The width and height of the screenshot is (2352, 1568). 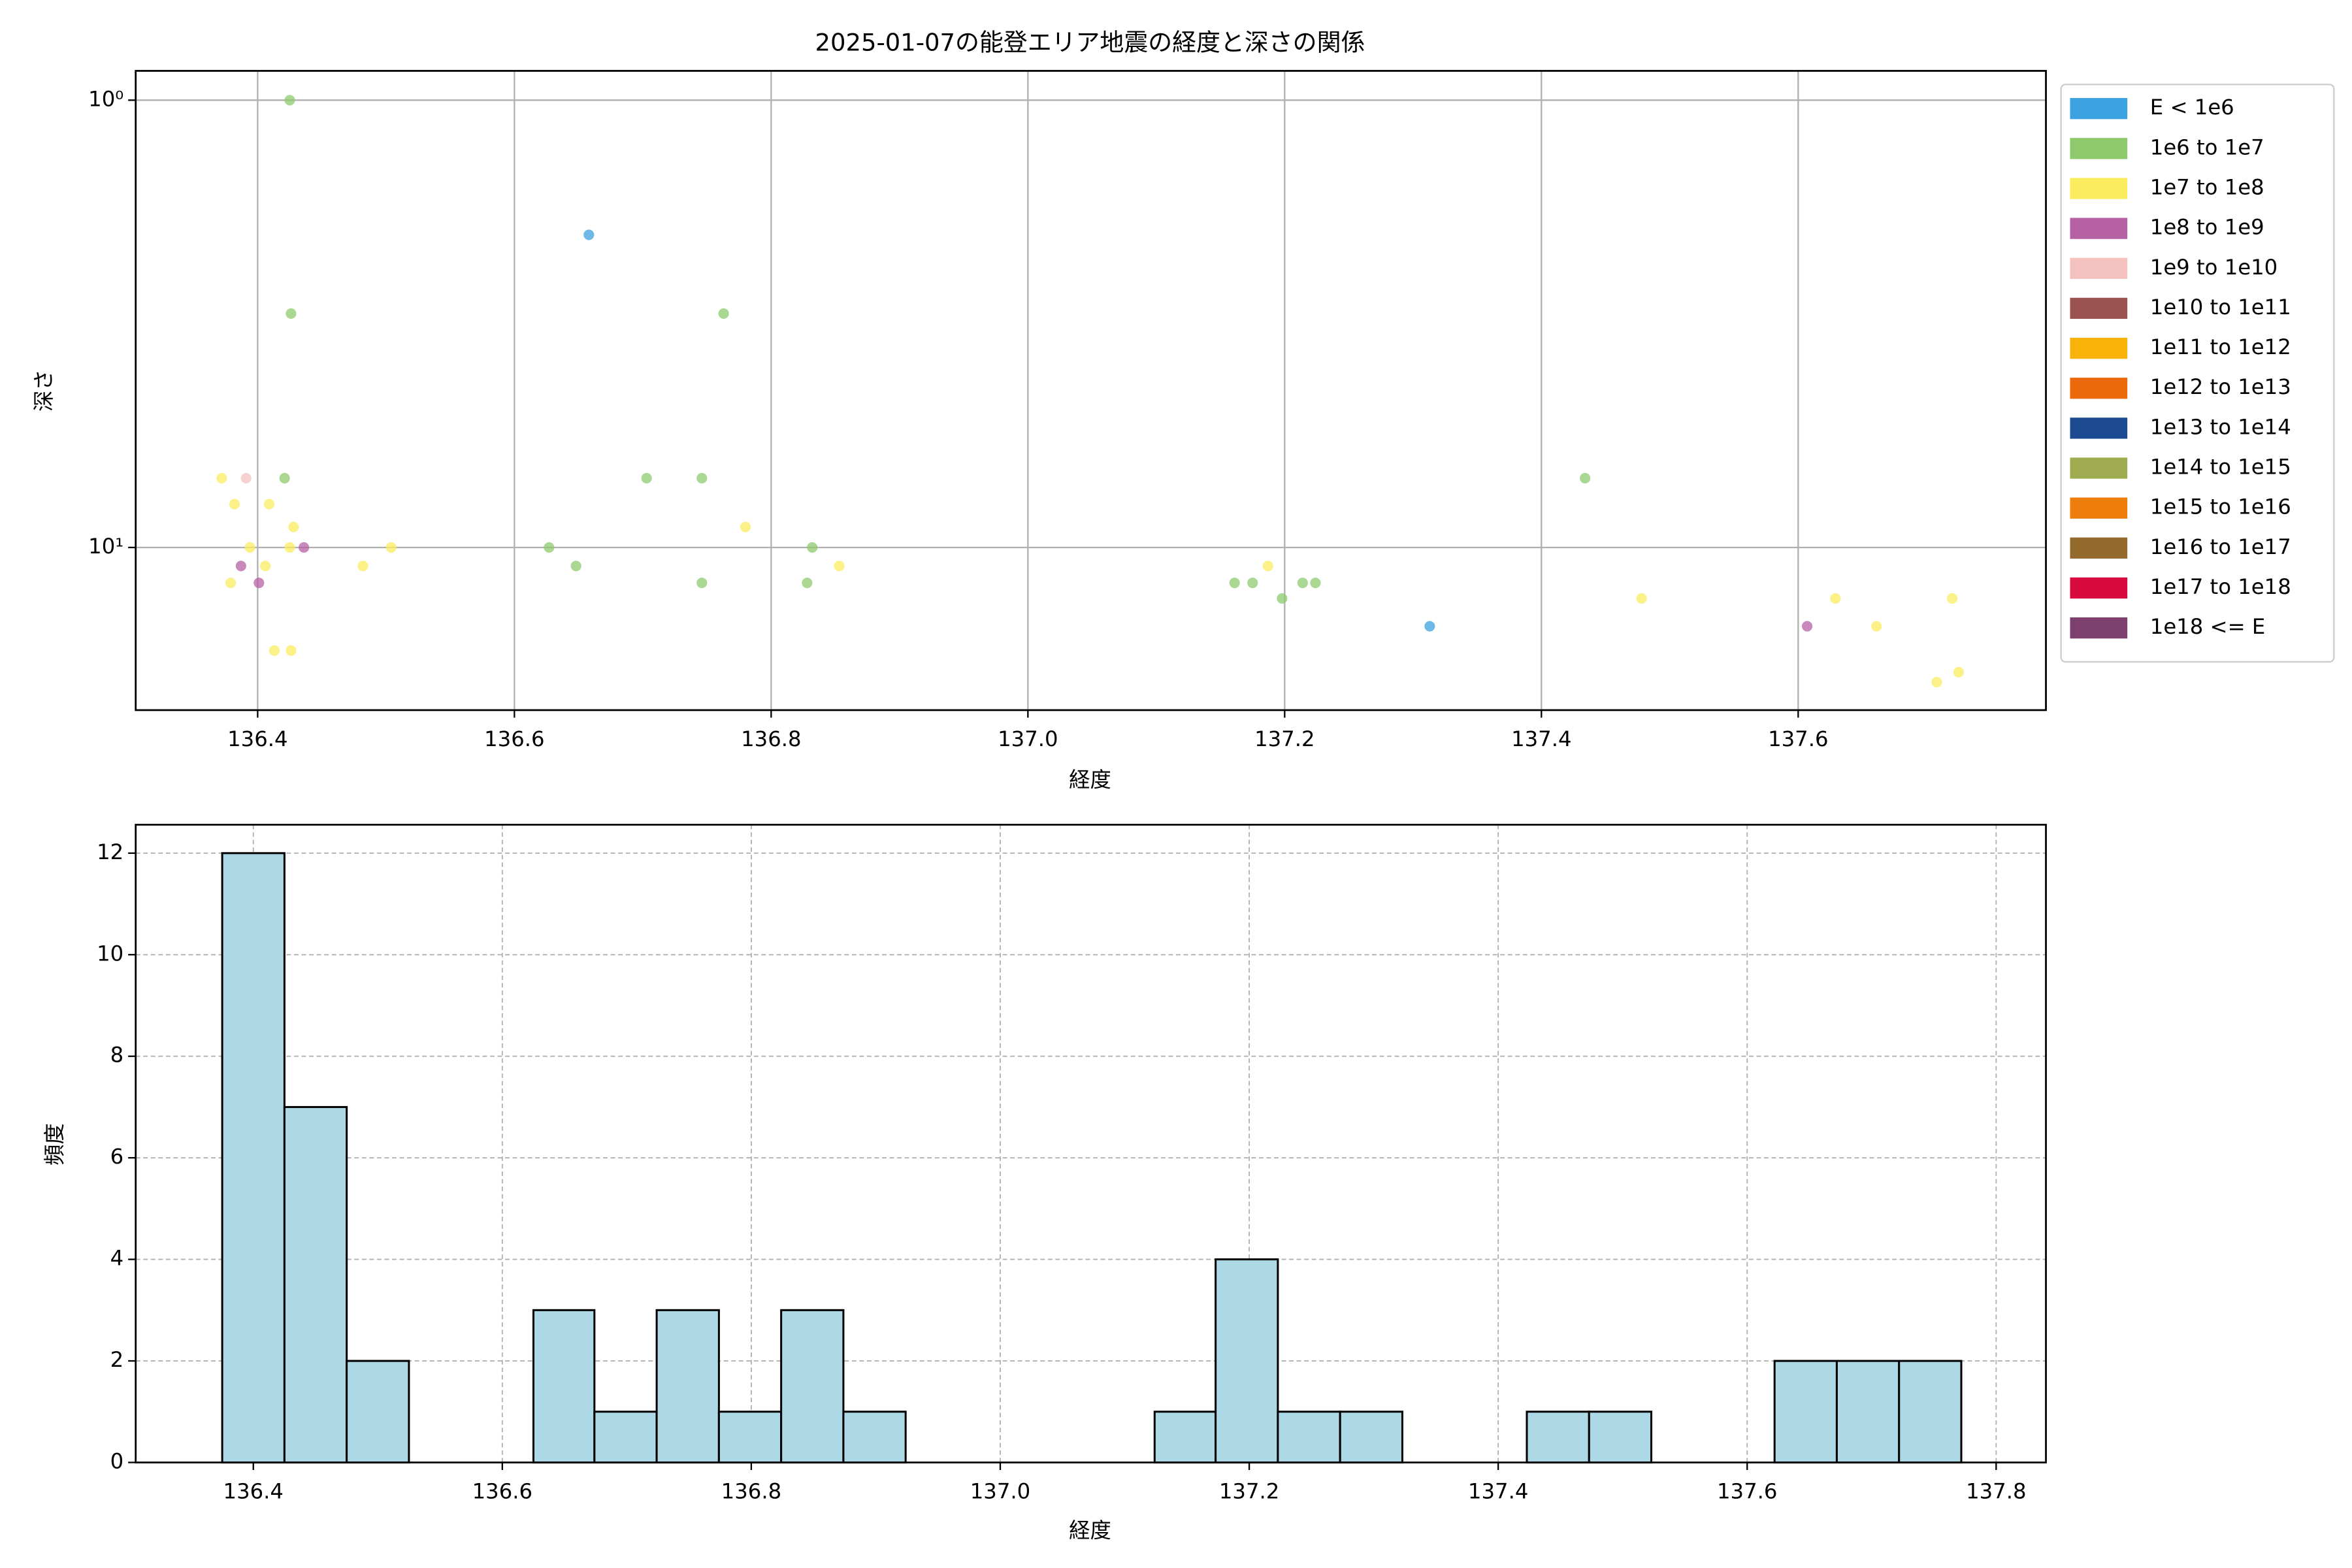 What do you see at coordinates (2220, 546) in the screenshot?
I see `legend-label: 1e16 to 1e17` at bounding box center [2220, 546].